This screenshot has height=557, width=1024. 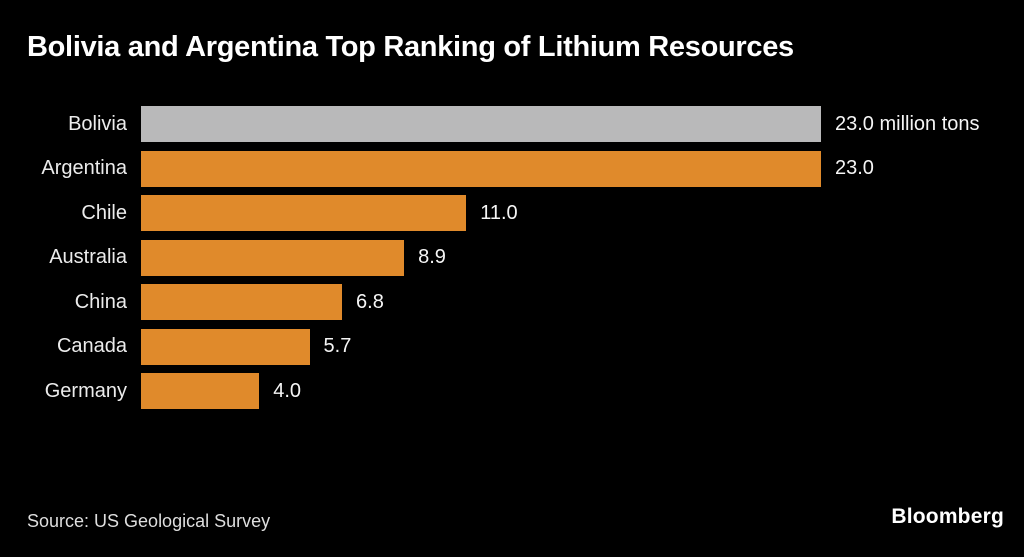 I want to click on category-label: Australia, so click(x=88, y=257).